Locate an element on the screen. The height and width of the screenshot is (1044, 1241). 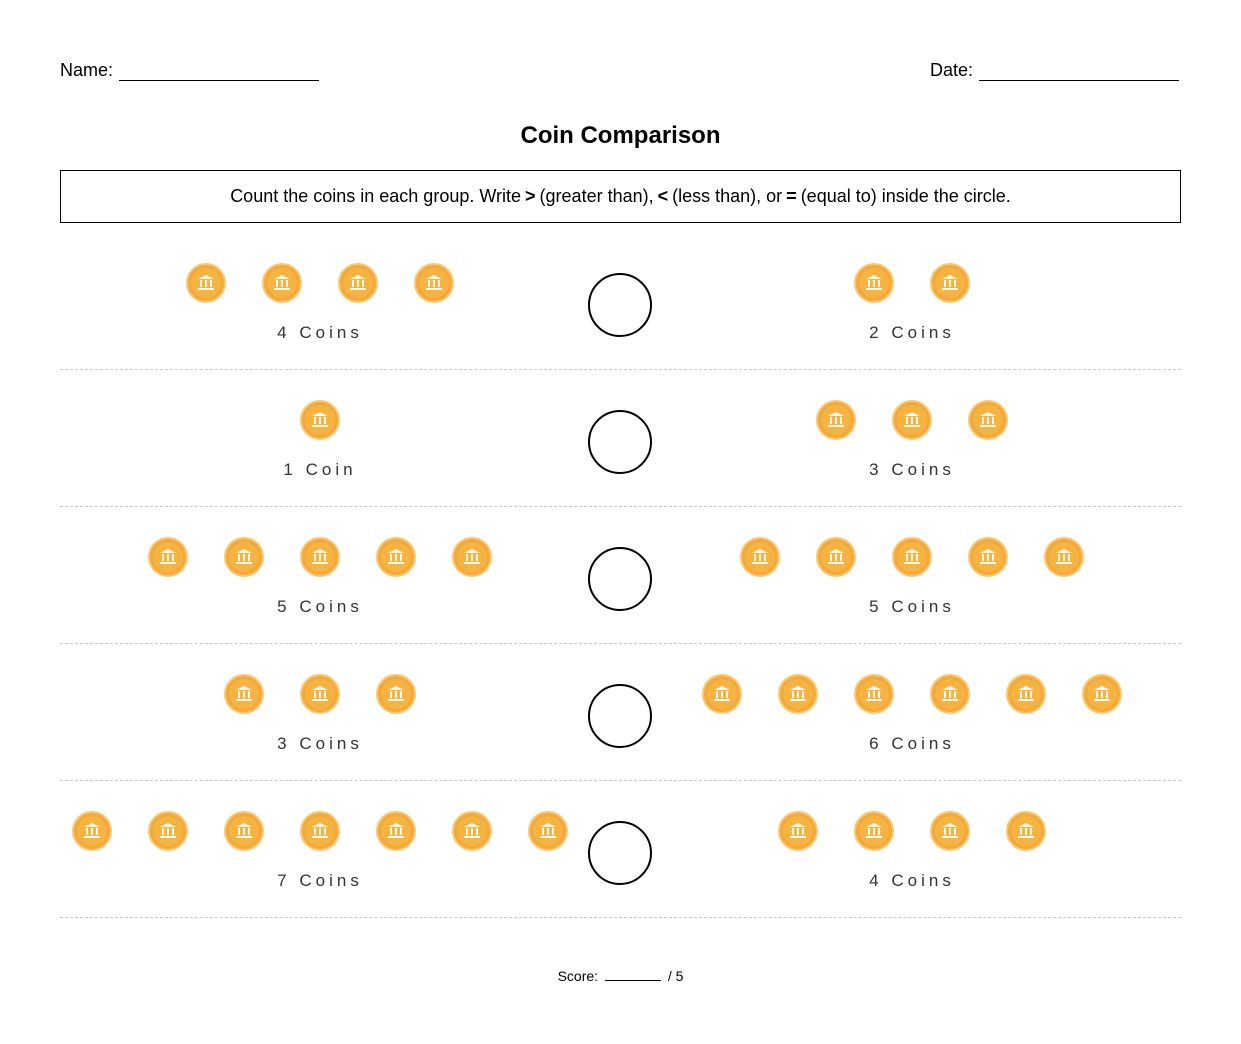
score-label: Score: is located at coordinates (578, 976).